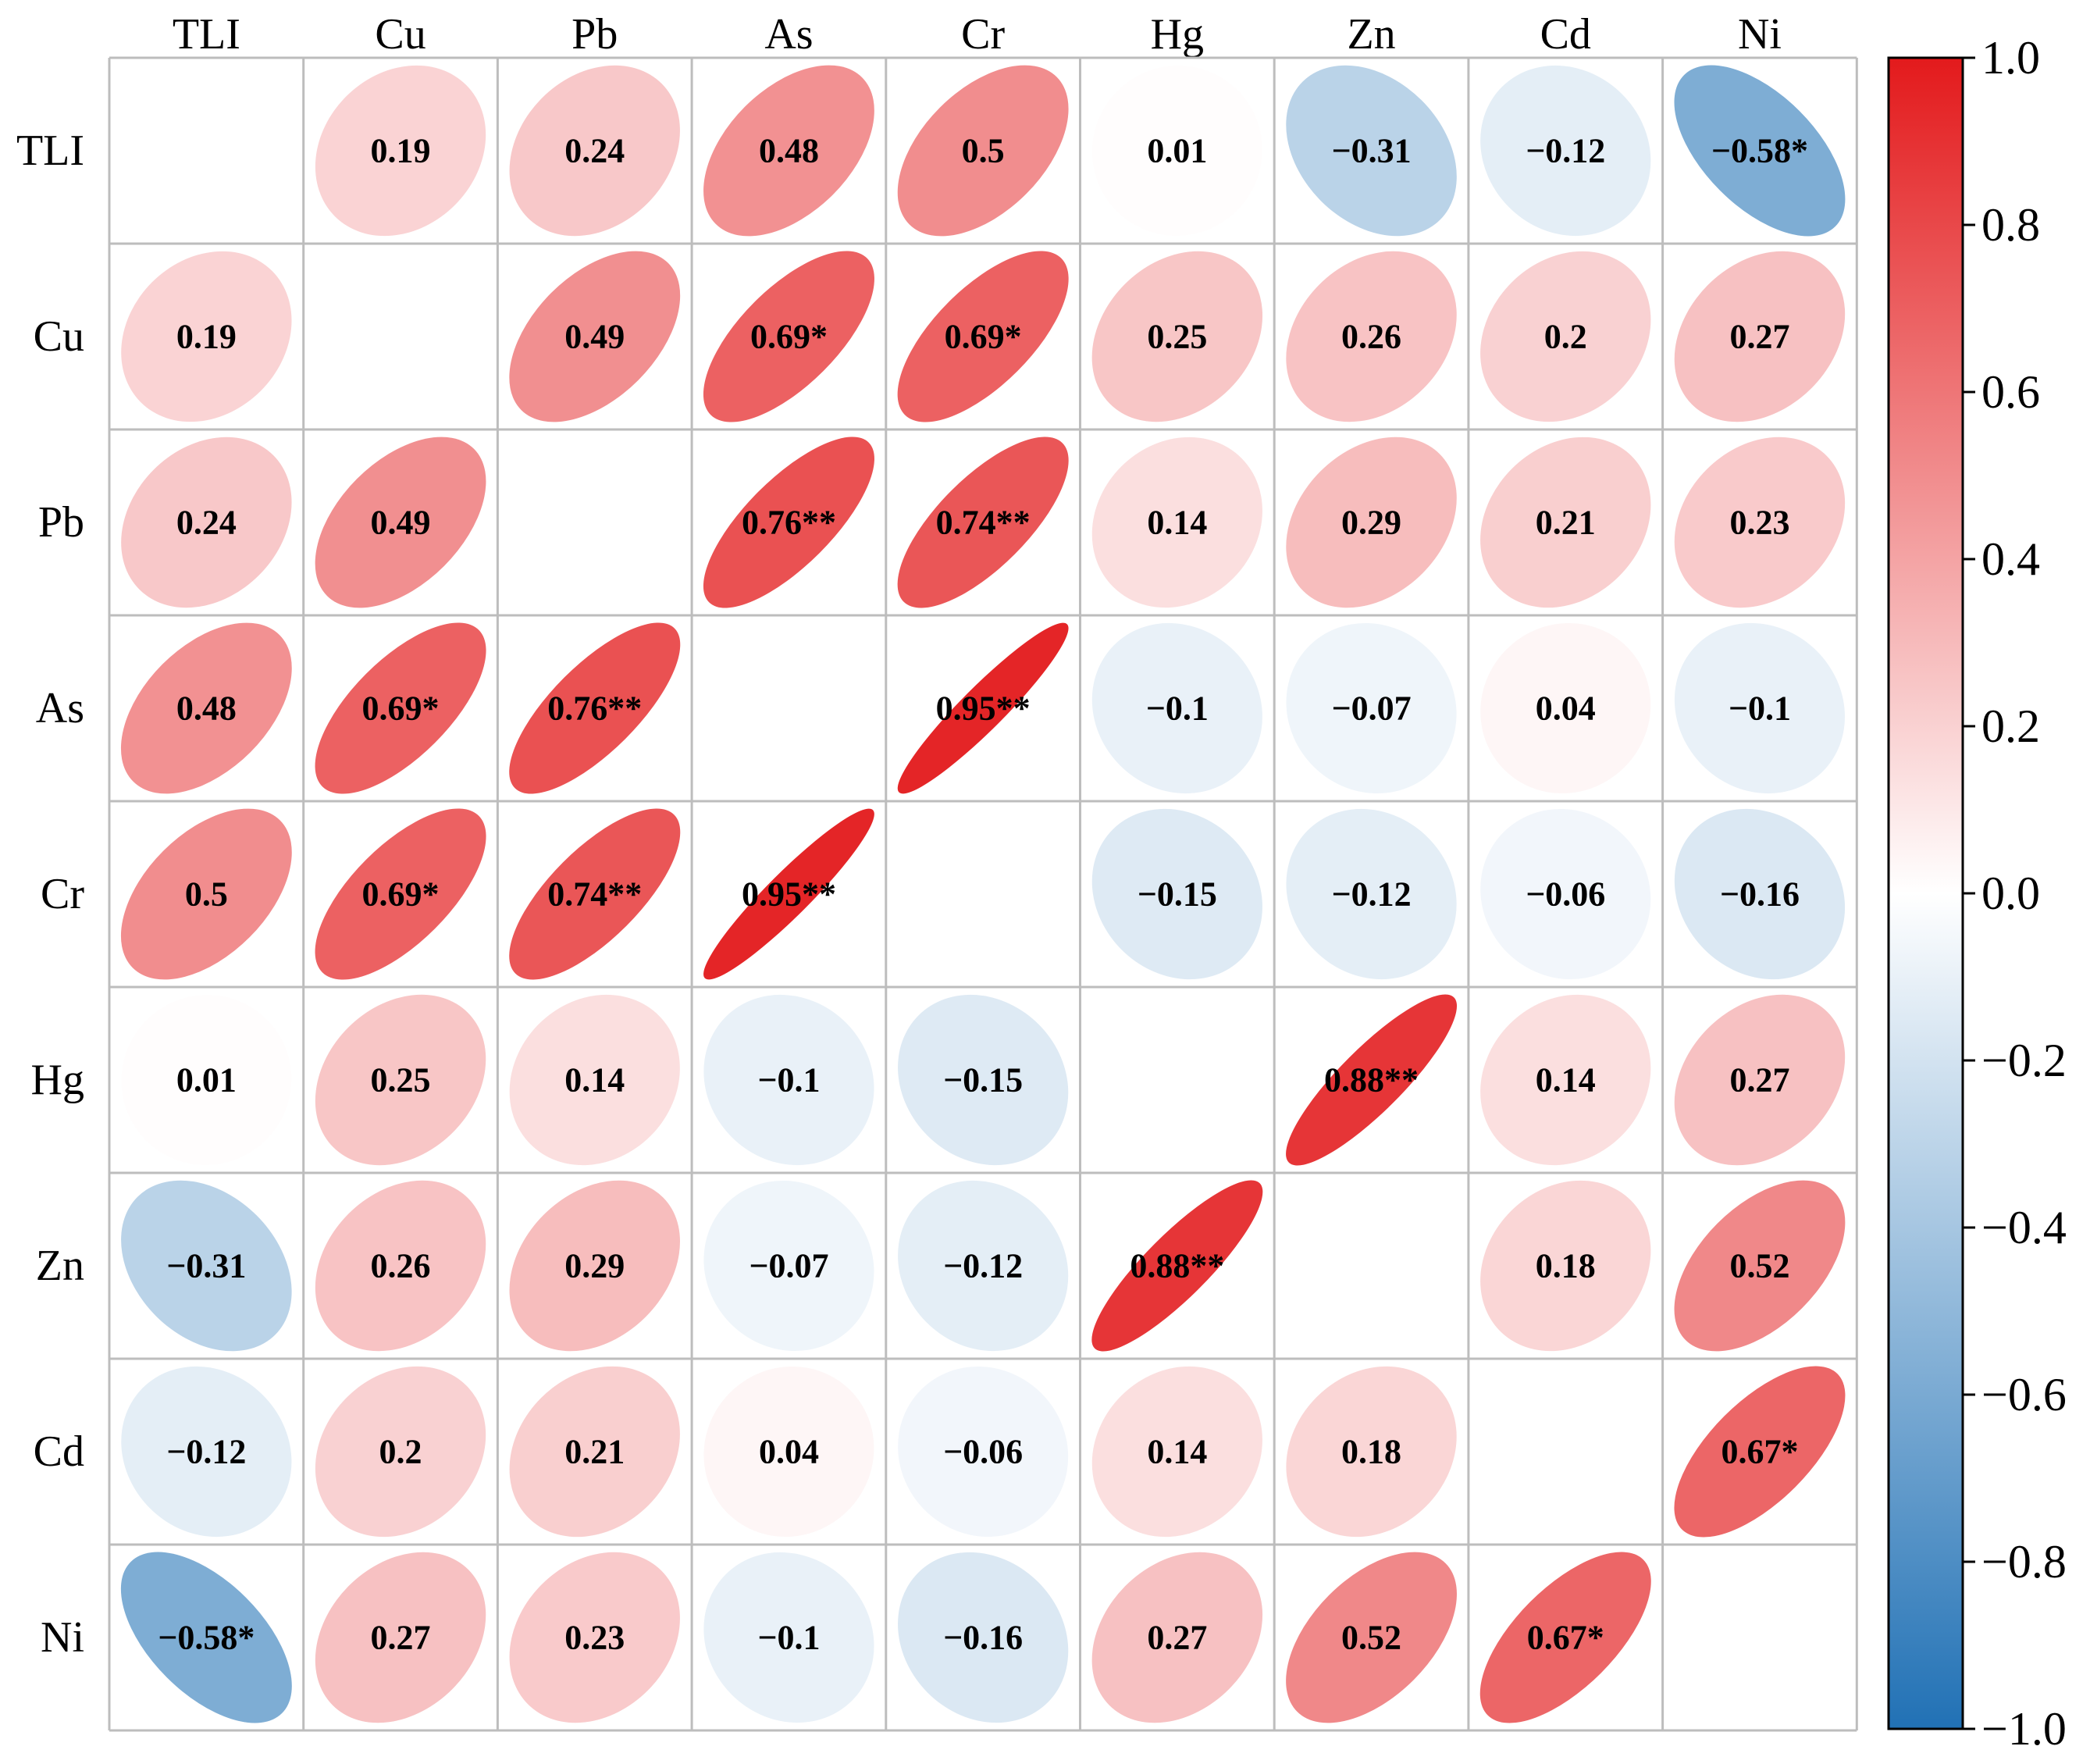 The width and height of the screenshot is (2090, 1764). What do you see at coordinates (401, 894) in the screenshot?
I see `cell-label-cr-cu: 0.69*` at bounding box center [401, 894].